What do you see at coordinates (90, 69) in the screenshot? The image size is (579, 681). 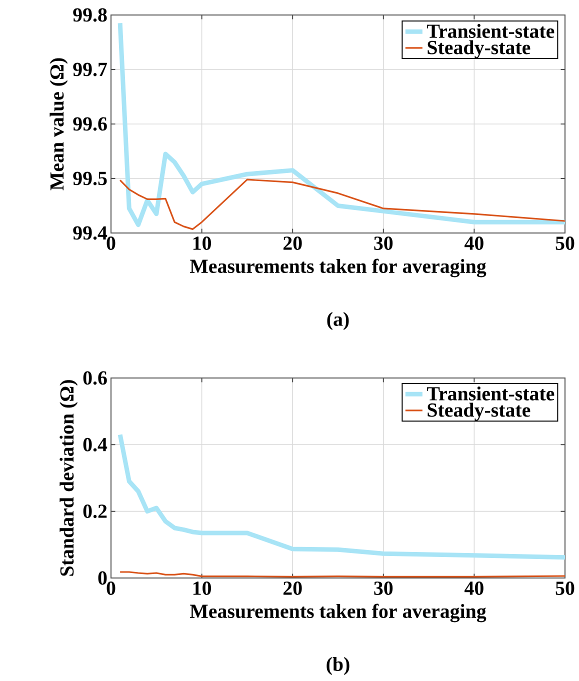 I see `y-tick-label: 99.7` at bounding box center [90, 69].